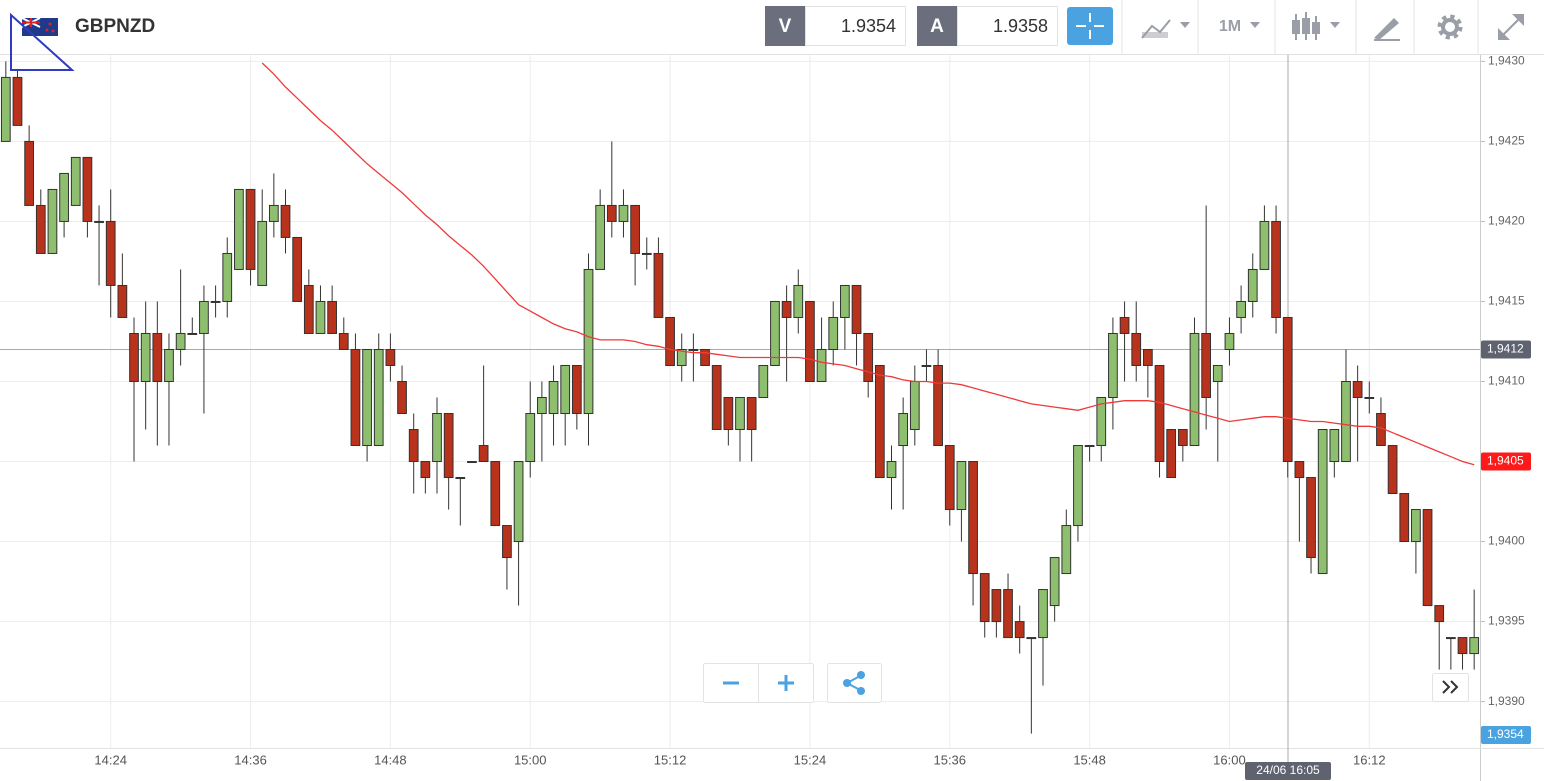 The width and height of the screenshot is (1544, 781). What do you see at coordinates (1506, 541) in the screenshot?
I see `y-tick-label: 1,9400` at bounding box center [1506, 541].